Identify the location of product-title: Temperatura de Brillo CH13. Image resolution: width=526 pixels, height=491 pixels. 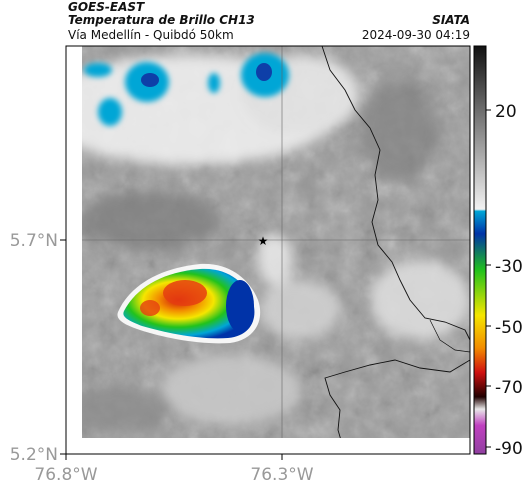
(161, 20).